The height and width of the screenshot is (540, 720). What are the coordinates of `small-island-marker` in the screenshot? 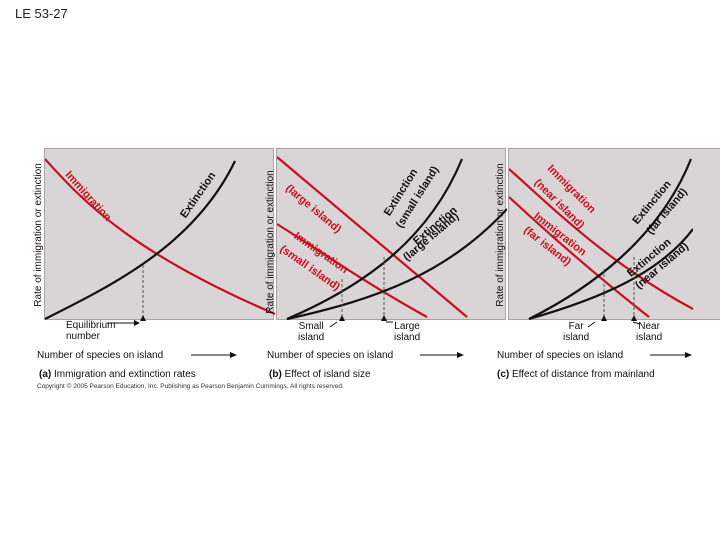 It's located at (342, 318).